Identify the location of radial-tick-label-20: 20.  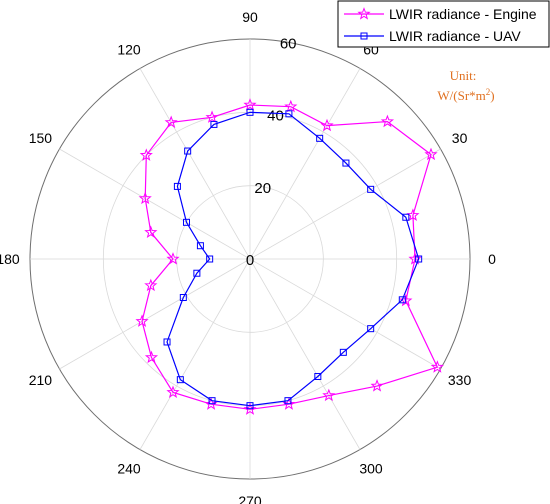
(262, 188).